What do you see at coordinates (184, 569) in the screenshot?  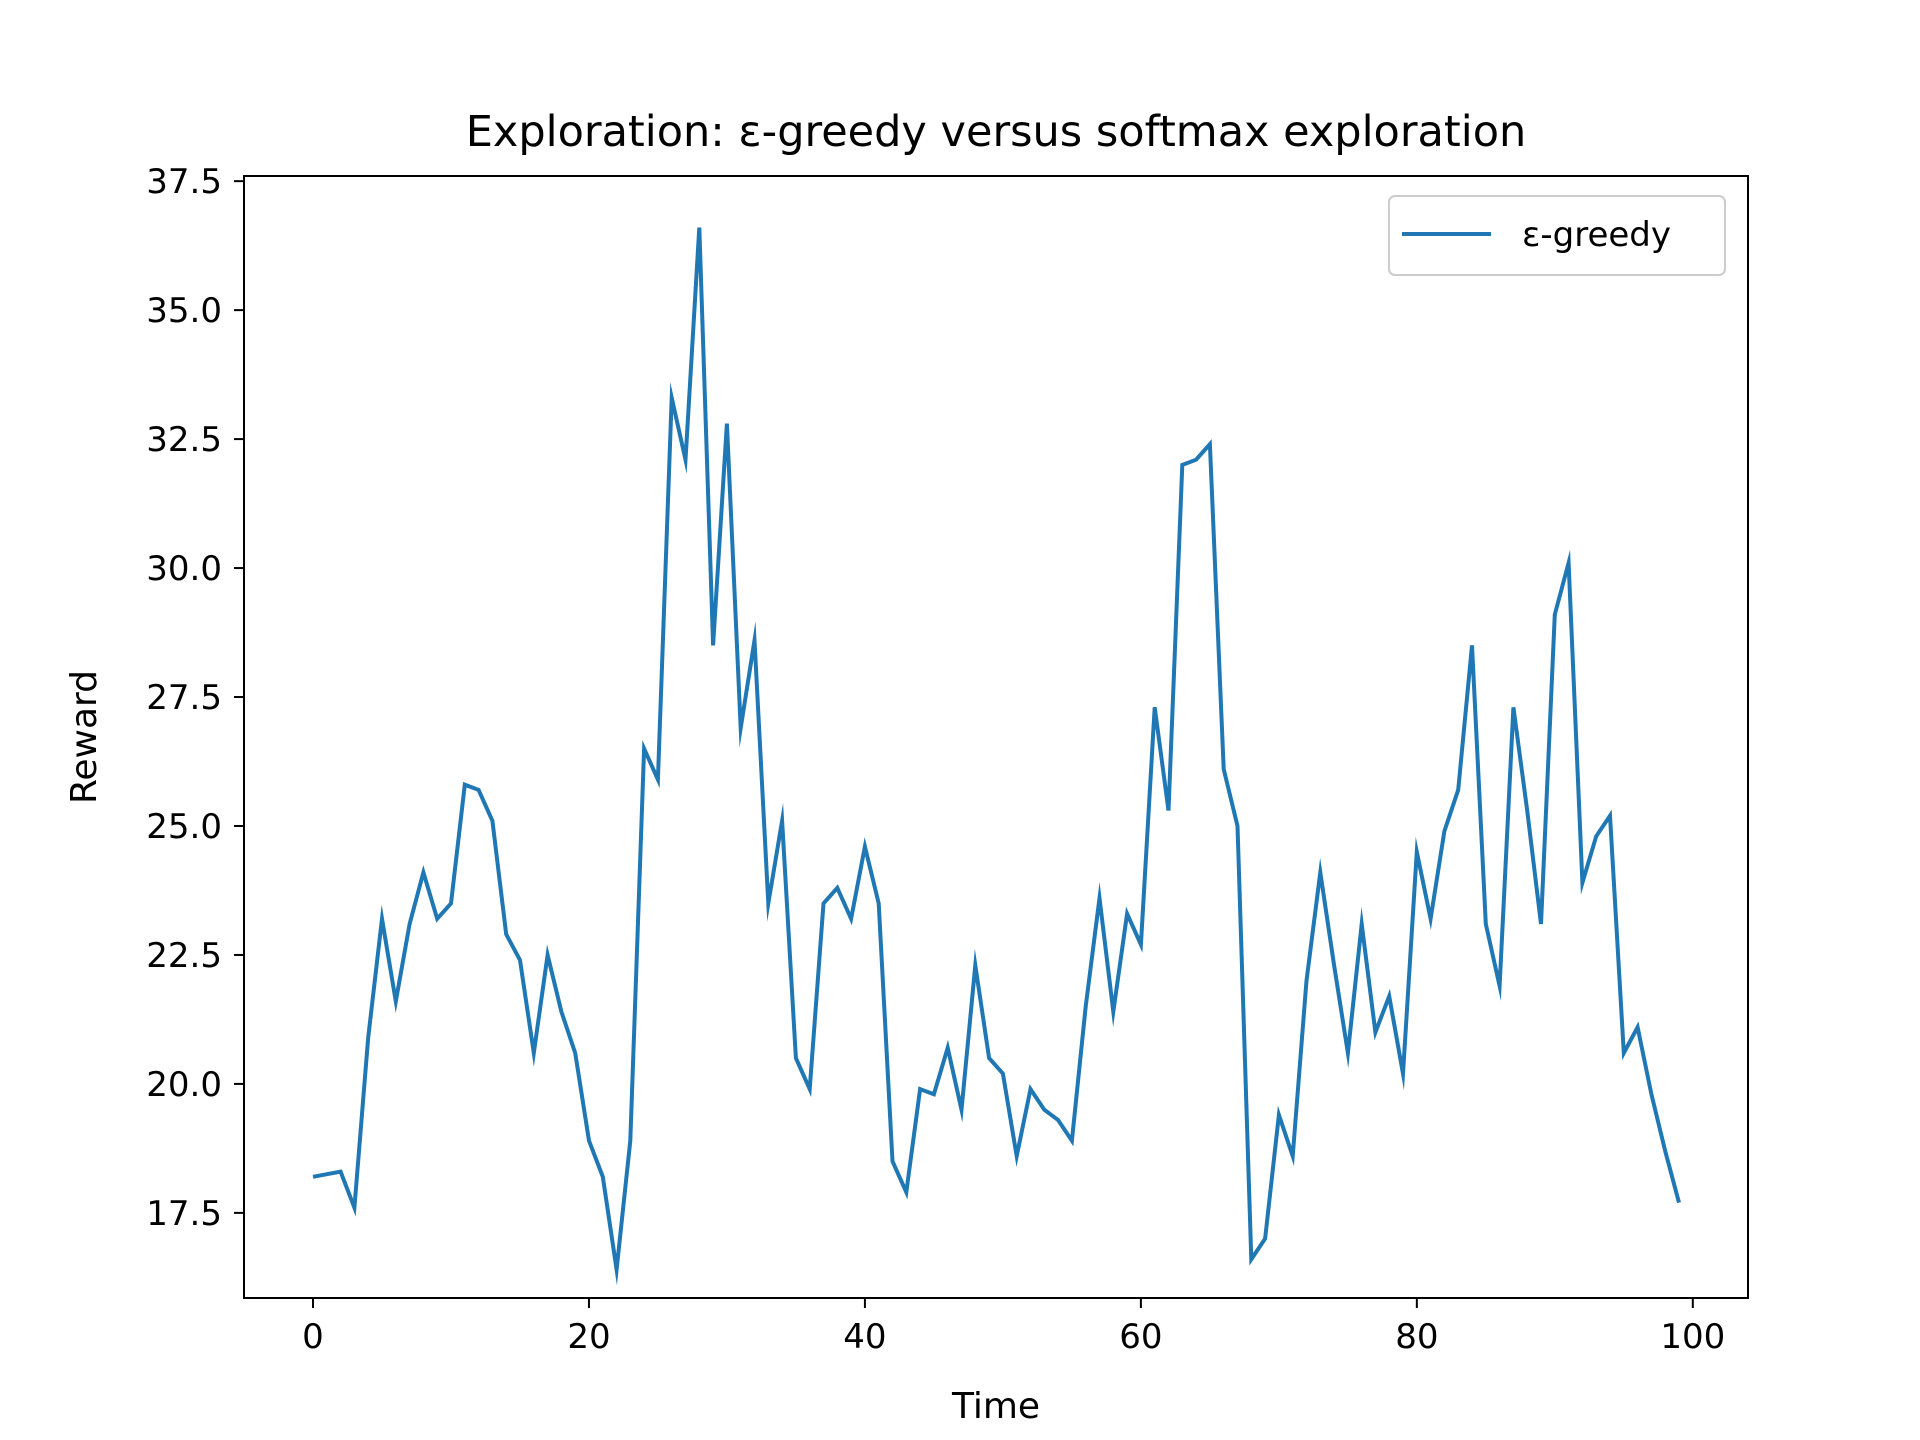 I see `y-tick-label: 30.0` at bounding box center [184, 569].